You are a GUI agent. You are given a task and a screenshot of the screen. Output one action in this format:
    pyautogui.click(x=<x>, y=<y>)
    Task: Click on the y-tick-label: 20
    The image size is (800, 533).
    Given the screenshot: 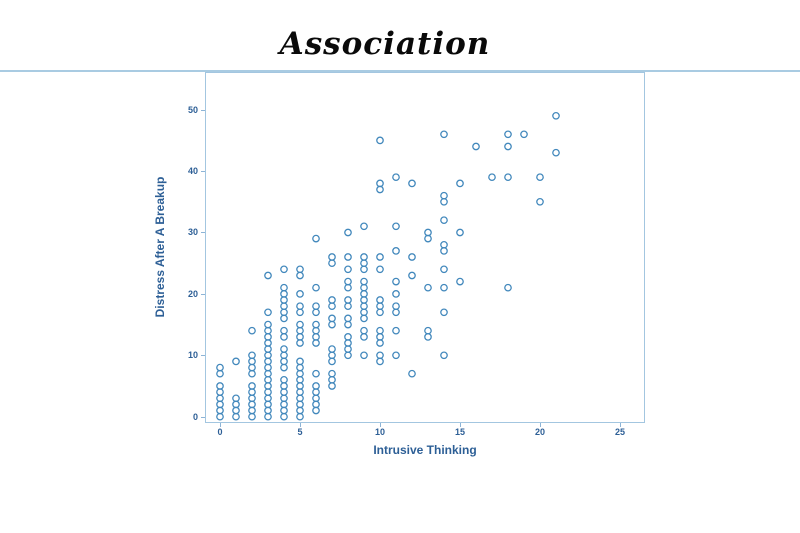 What is the action you would take?
    pyautogui.click(x=192, y=294)
    